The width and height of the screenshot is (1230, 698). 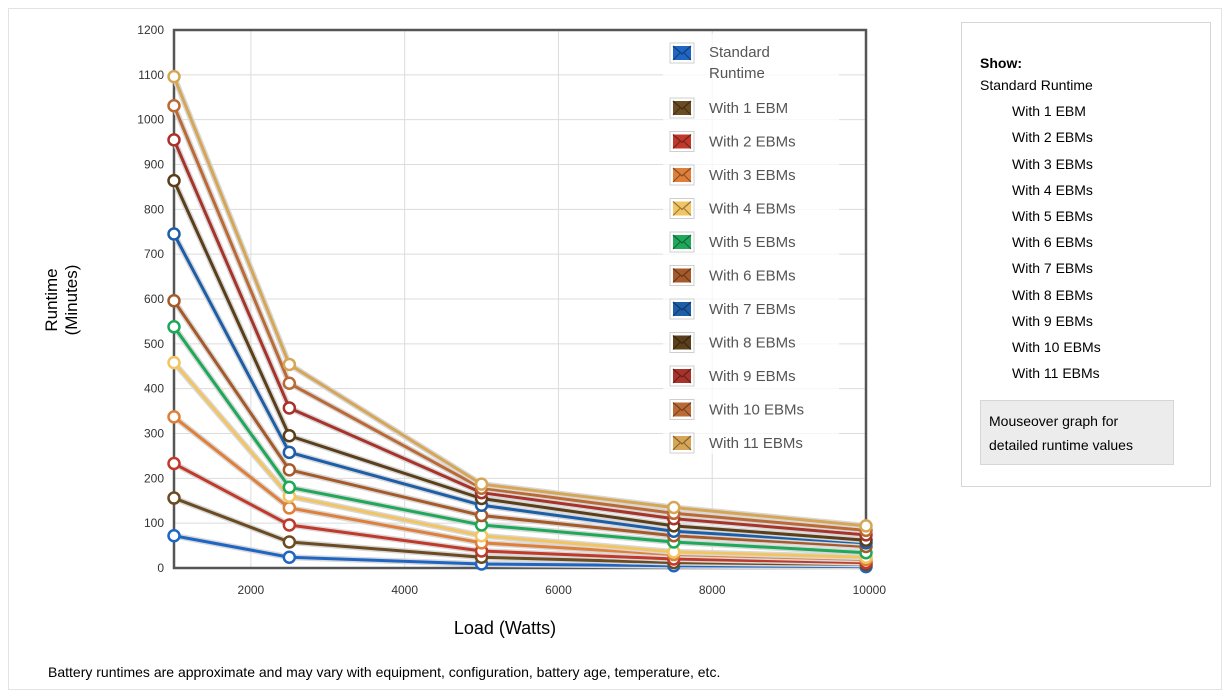 I want to click on legend-item-2: With 2 EBMs, so click(x=732, y=141).